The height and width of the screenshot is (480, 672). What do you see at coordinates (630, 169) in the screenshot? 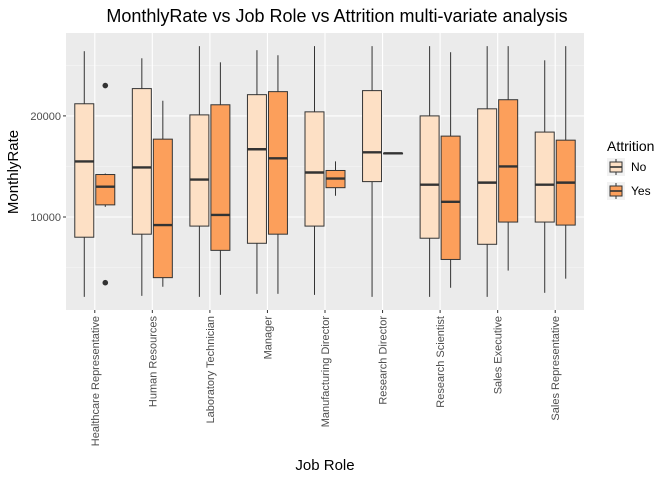
I see `legend: Attrition No Yes` at bounding box center [630, 169].